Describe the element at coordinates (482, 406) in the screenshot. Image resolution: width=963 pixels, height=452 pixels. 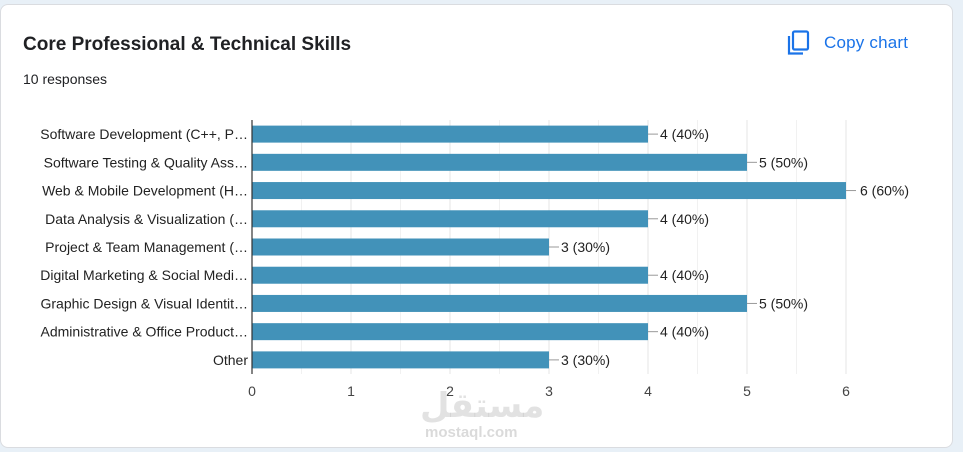
I see `watermark-logo: مستقل` at that location.